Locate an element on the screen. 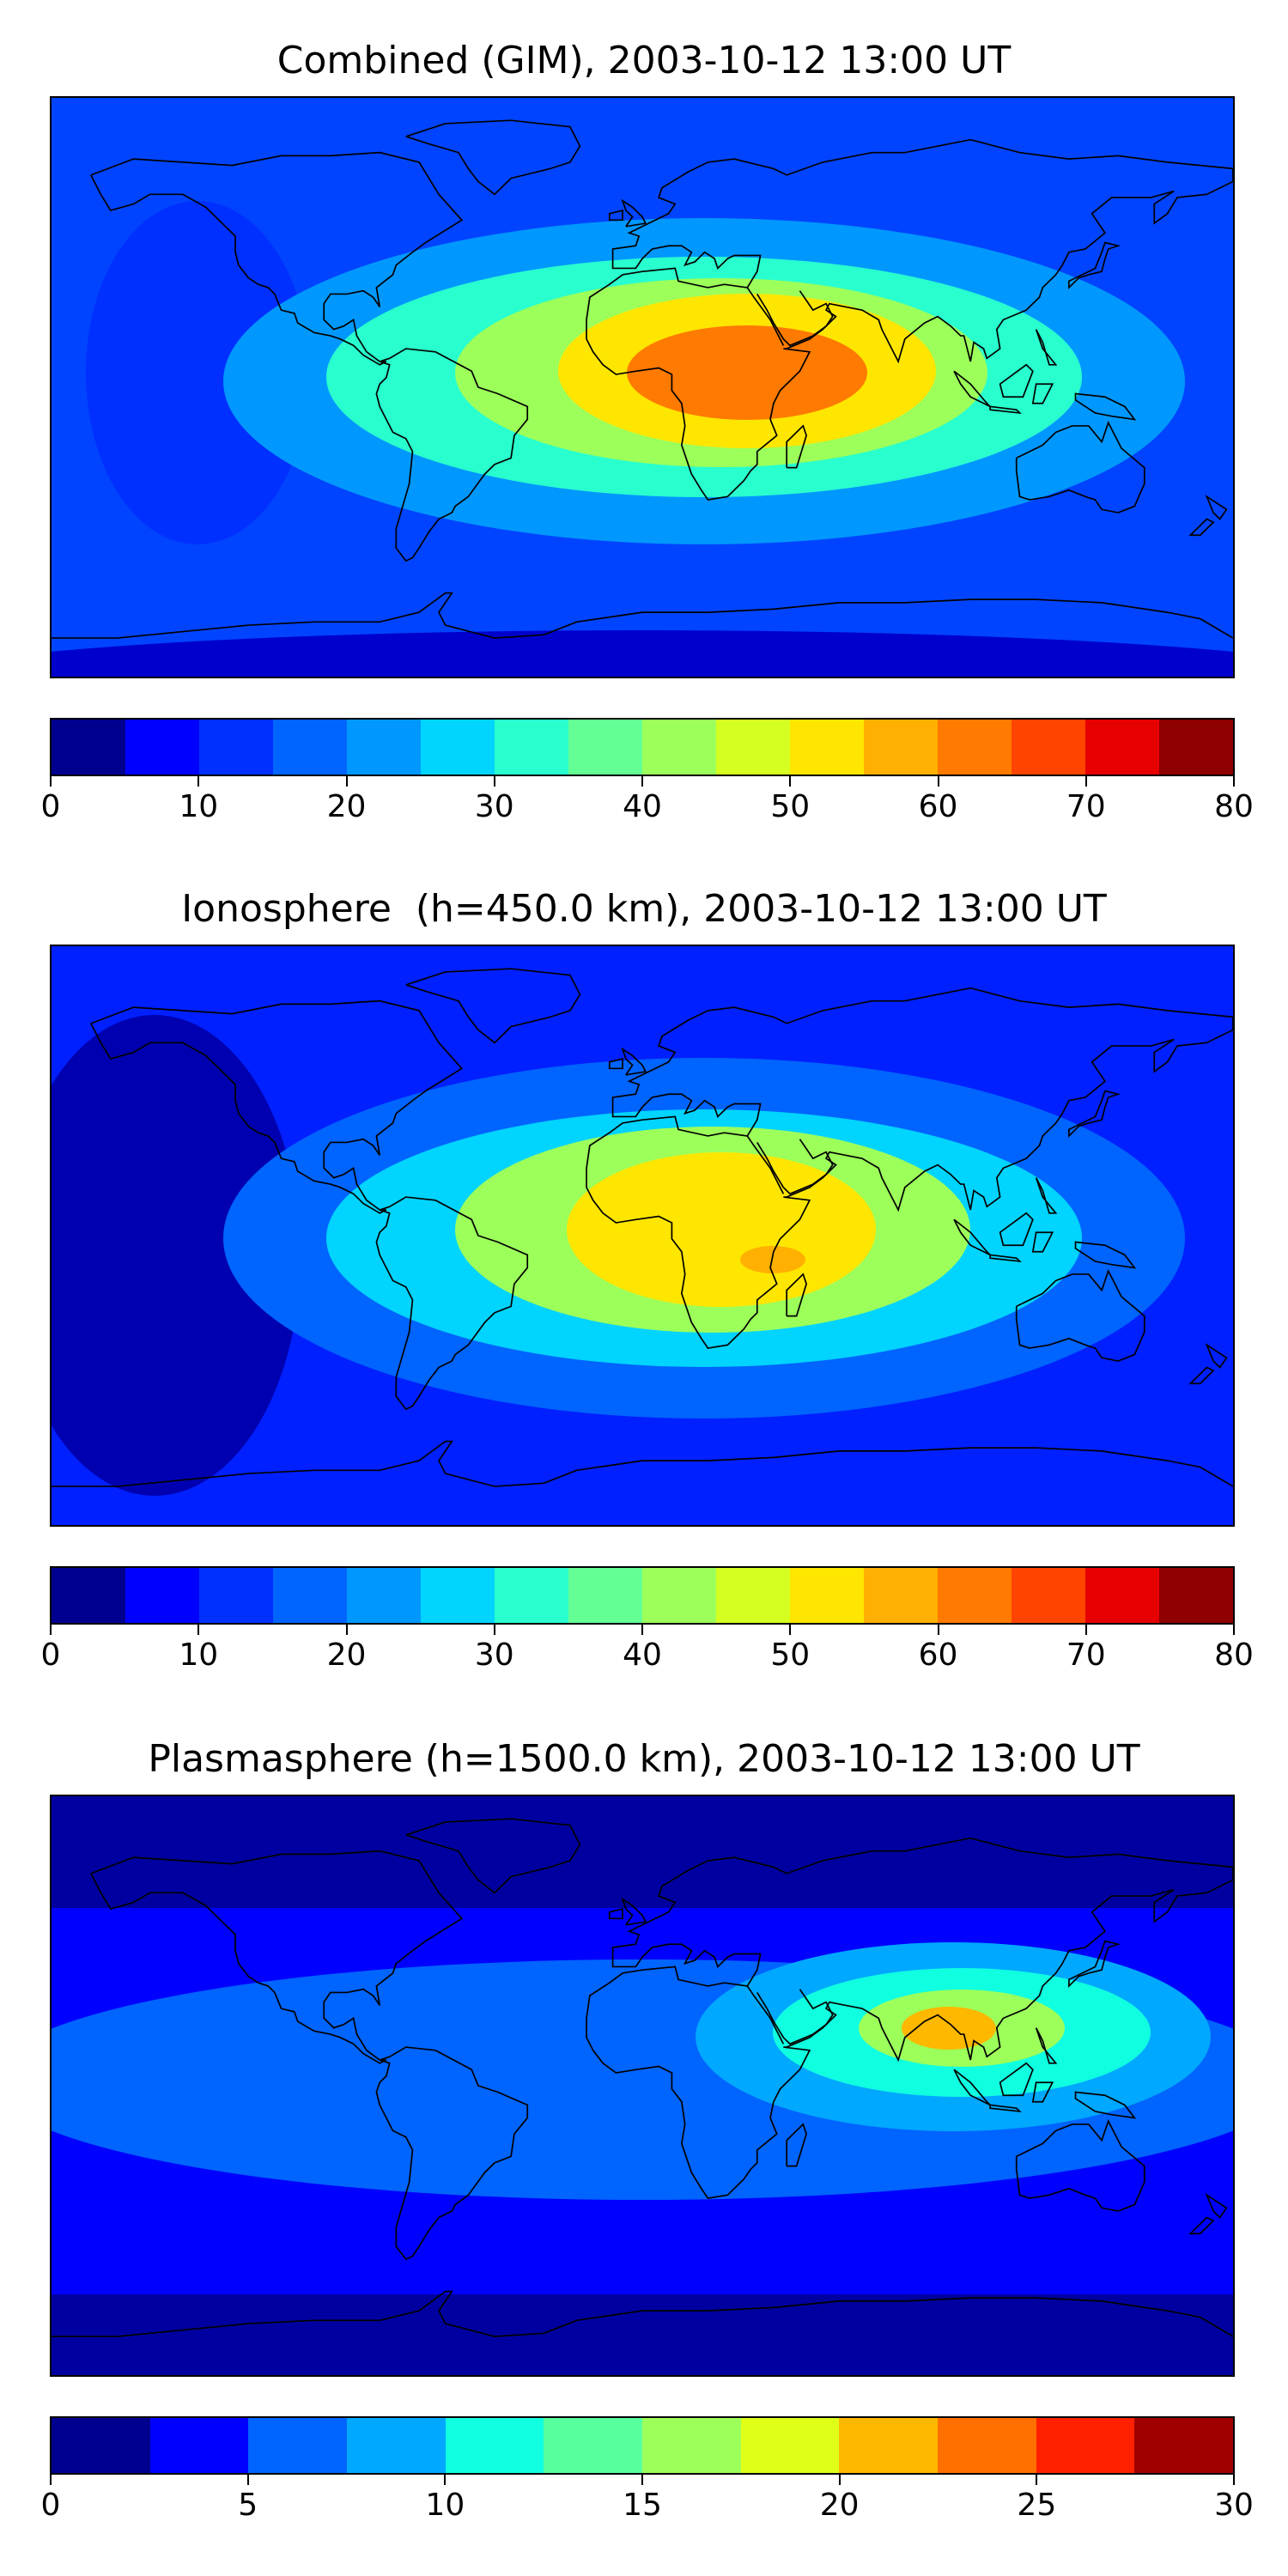  polar-south-band is located at coordinates (642, 2334).